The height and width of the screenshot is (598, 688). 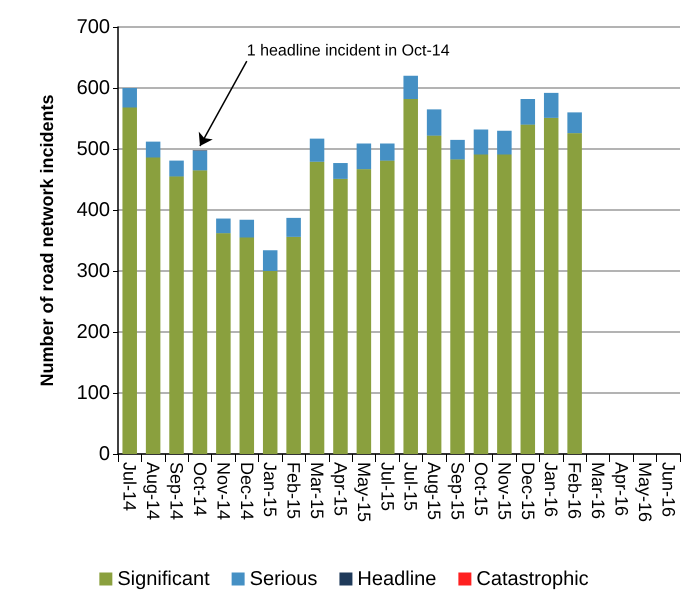 What do you see at coordinates (348, 51) in the screenshot?
I see `annotation: 1 headline incident in Oct-14` at bounding box center [348, 51].